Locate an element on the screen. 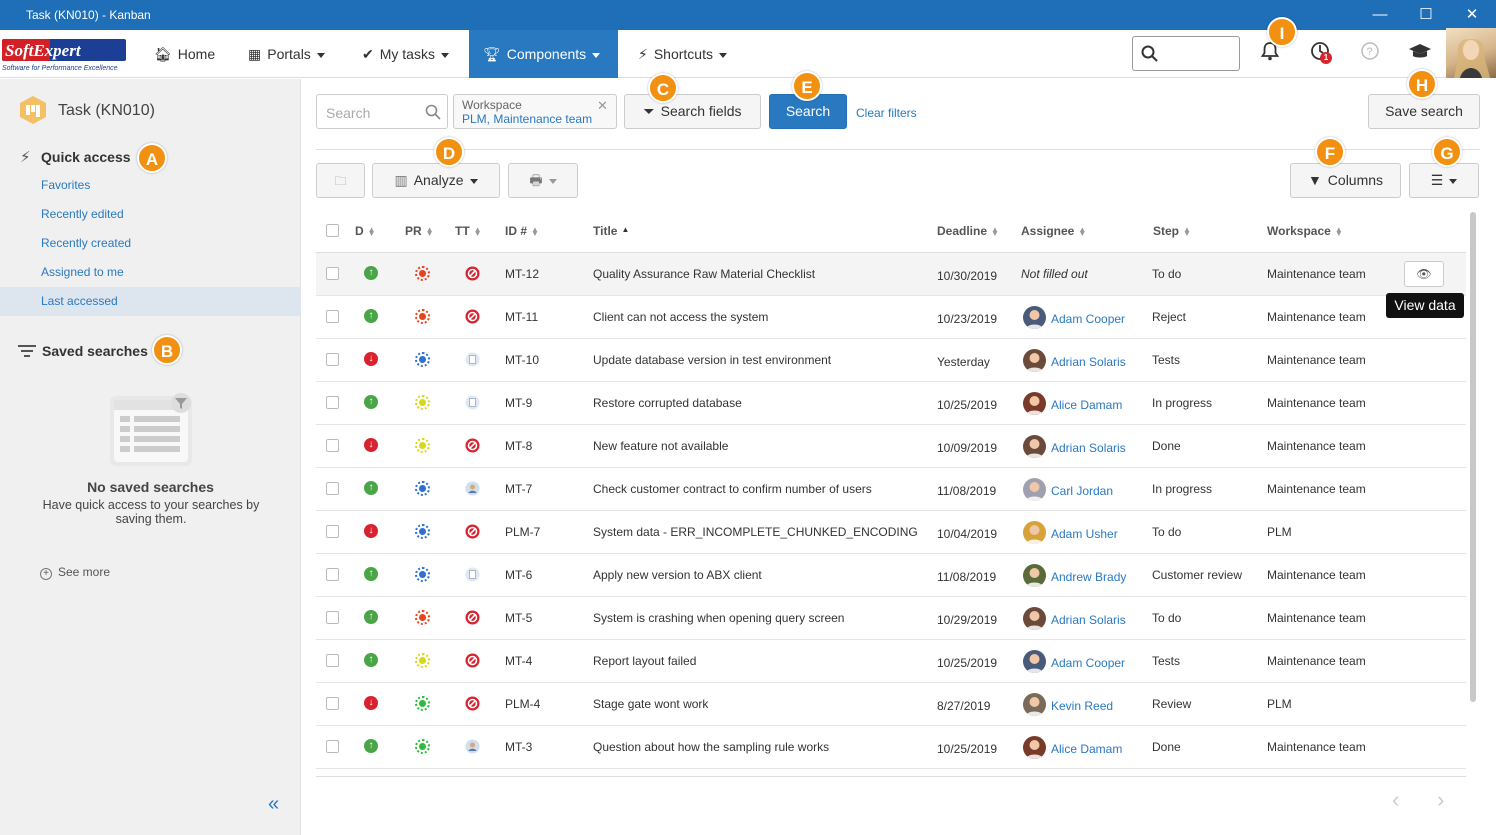 Image resolution: width=1496 pixels, height=835 pixels. task-title: Quality Assurance Raw Material Checklist is located at coordinates (704, 274).